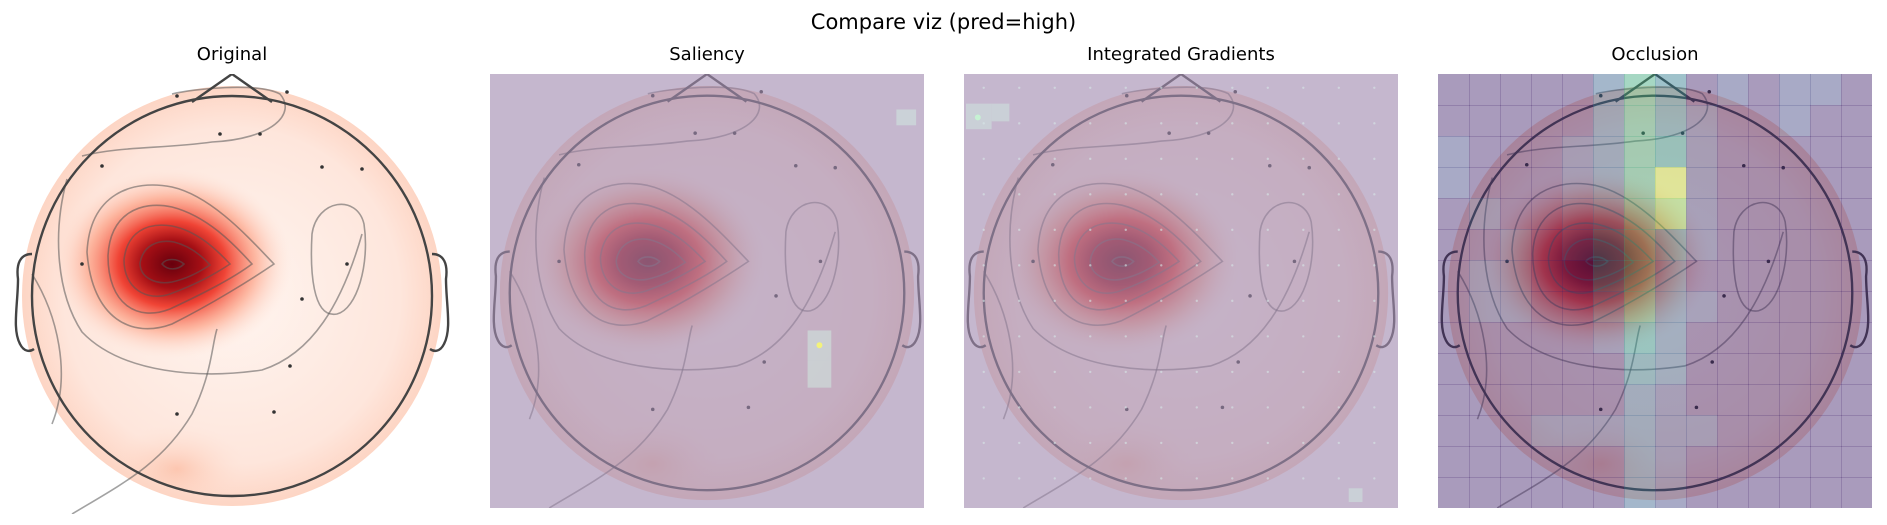 Image resolution: width=1887 pixels, height=525 pixels. What do you see at coordinates (943, 22) in the screenshot?
I see `figure-title: Compare viz (pred=high)` at bounding box center [943, 22].